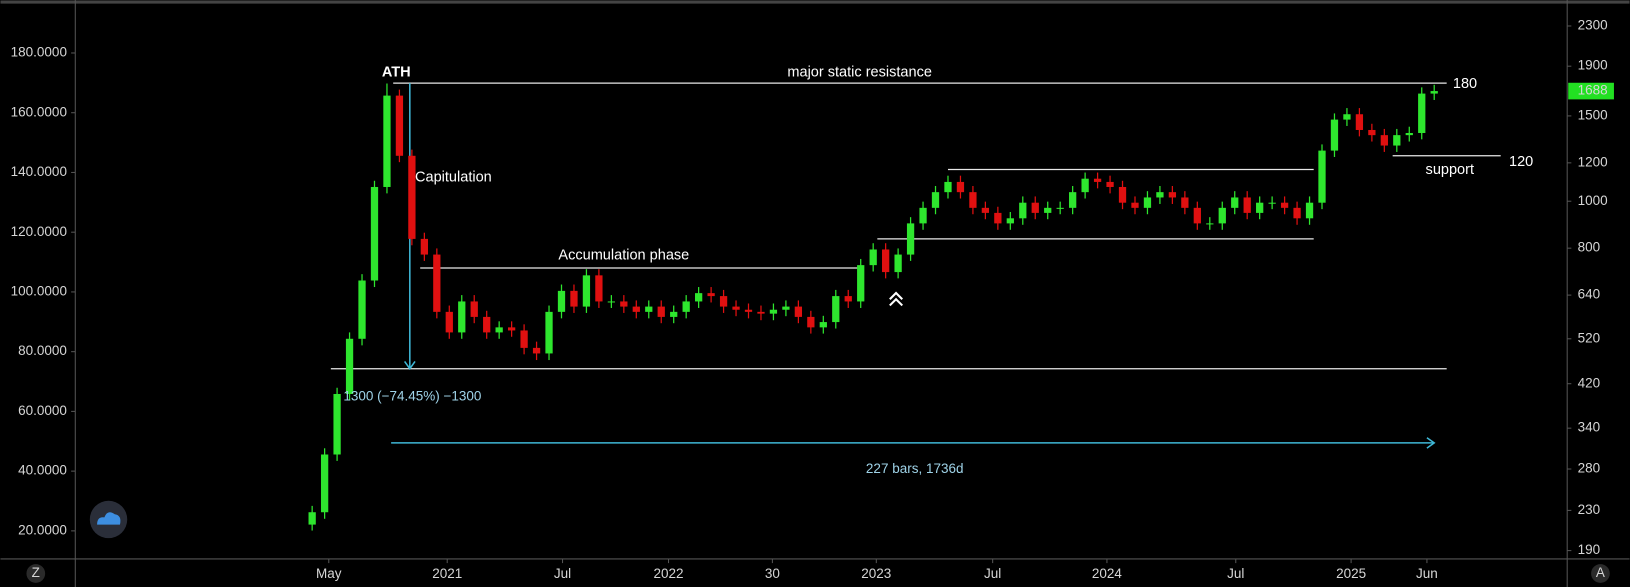 Image resolution: width=1630 pixels, height=587 pixels. I want to click on svg-text: A, so click(1600, 572).